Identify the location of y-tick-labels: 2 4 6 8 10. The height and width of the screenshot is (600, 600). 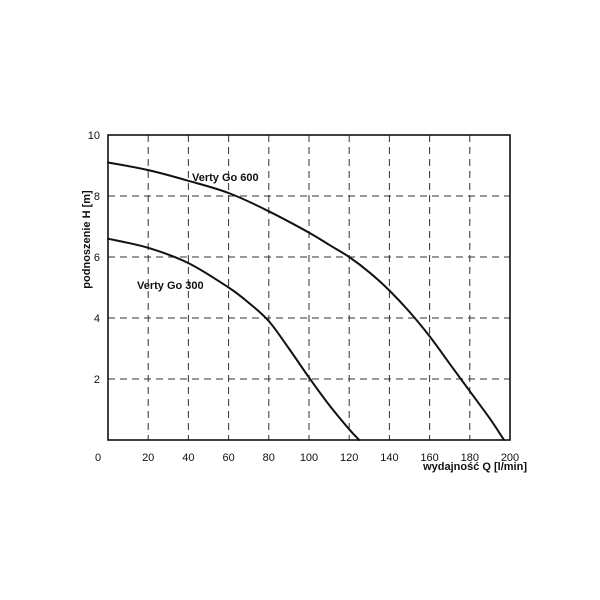
(94, 258).